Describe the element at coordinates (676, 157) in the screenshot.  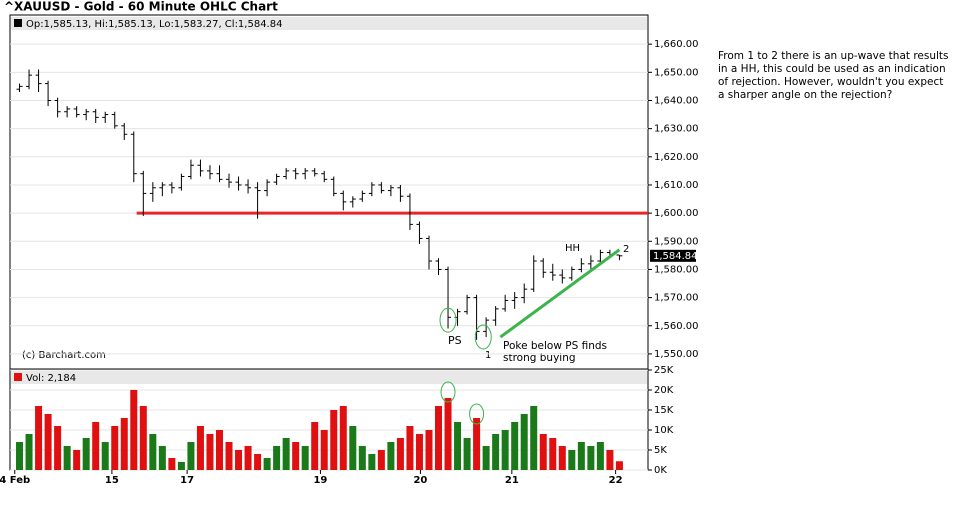
I see `y-tick-label: 1,620.00` at that location.